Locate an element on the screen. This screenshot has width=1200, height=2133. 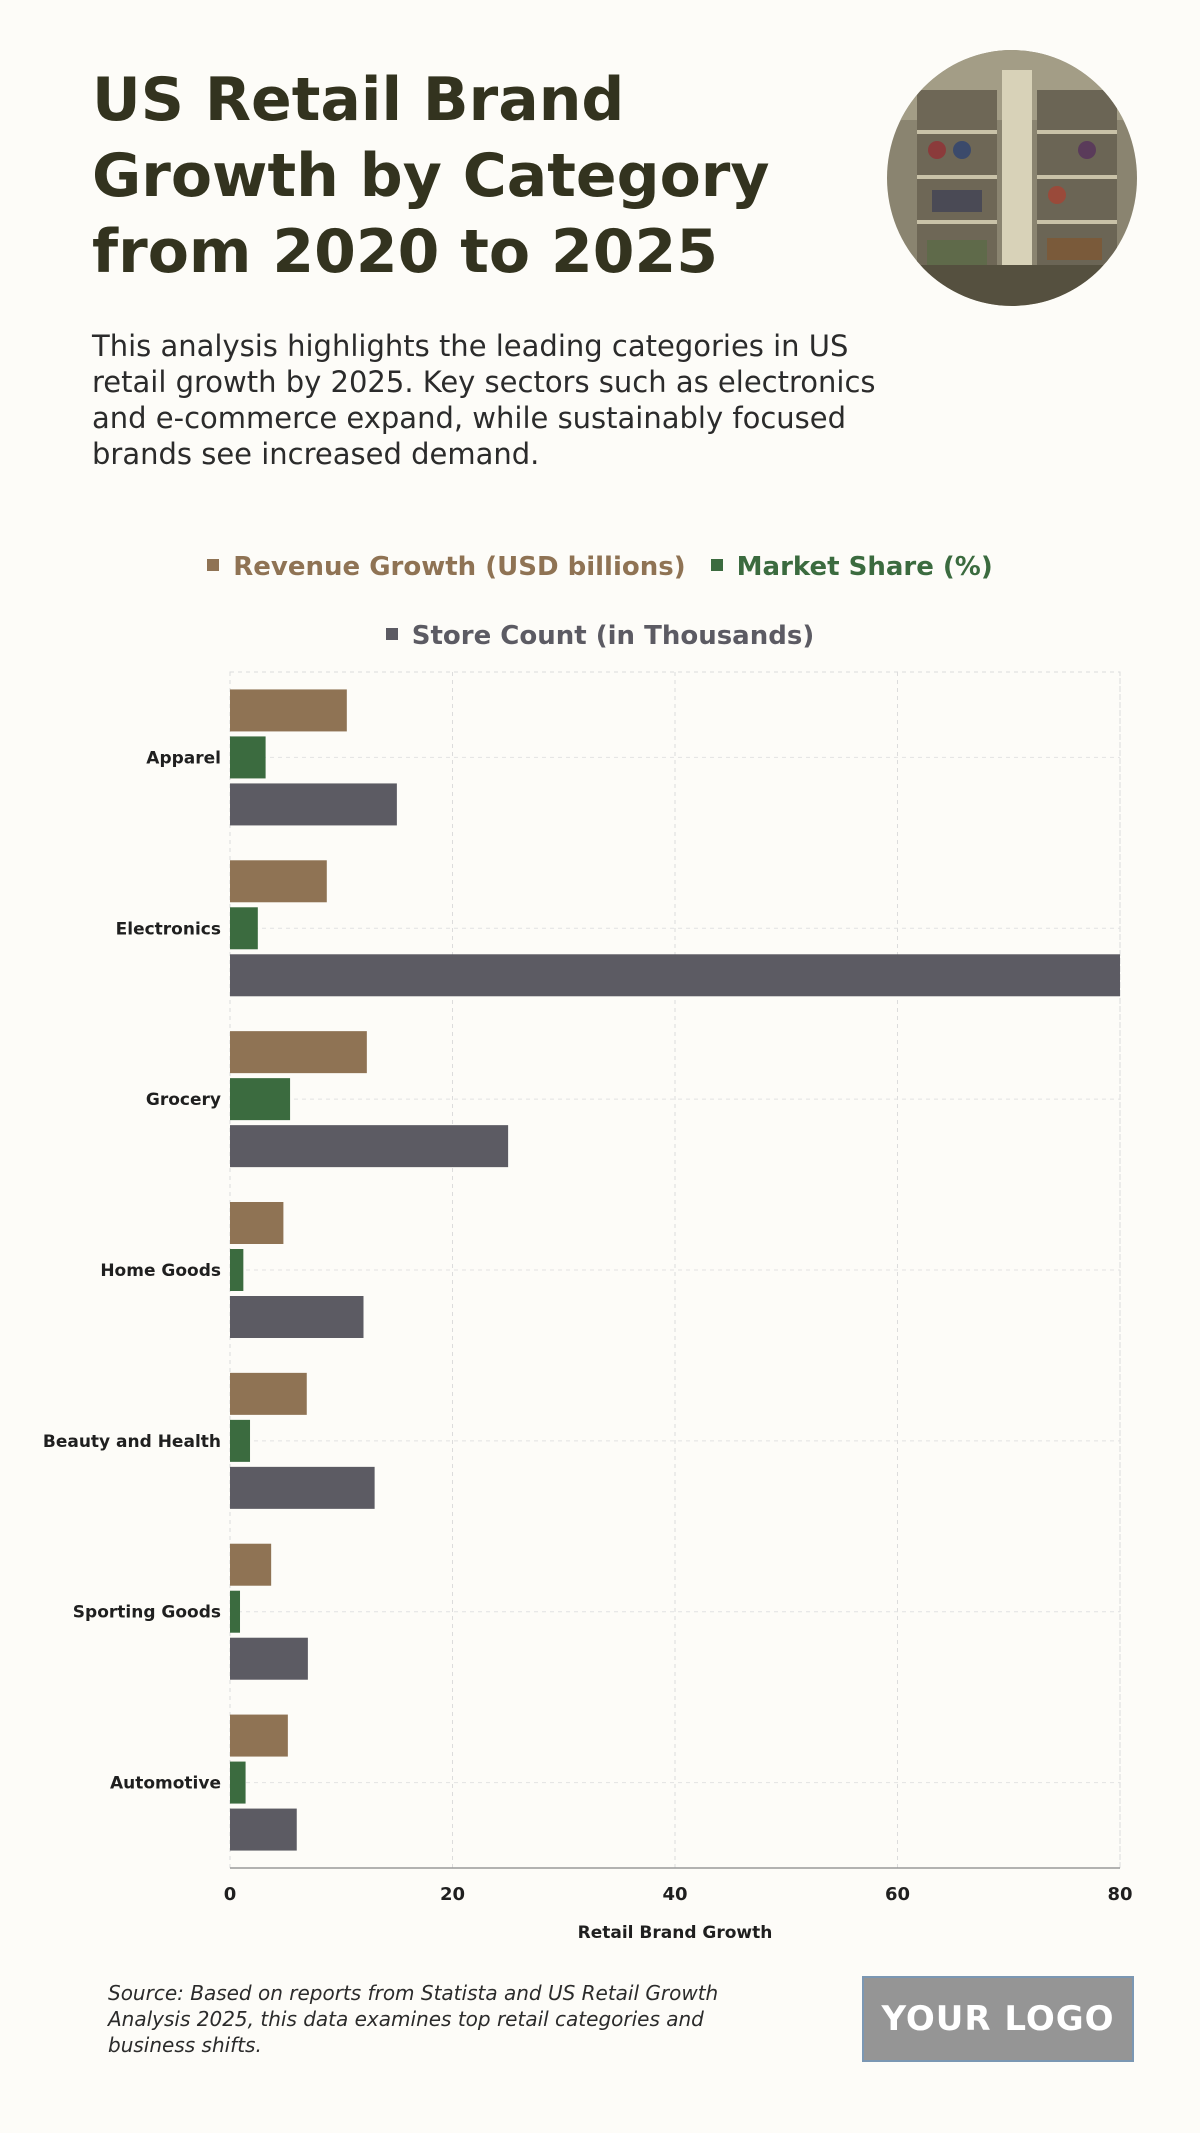
y-tick-label: Home Goods is located at coordinates (160, 1271).